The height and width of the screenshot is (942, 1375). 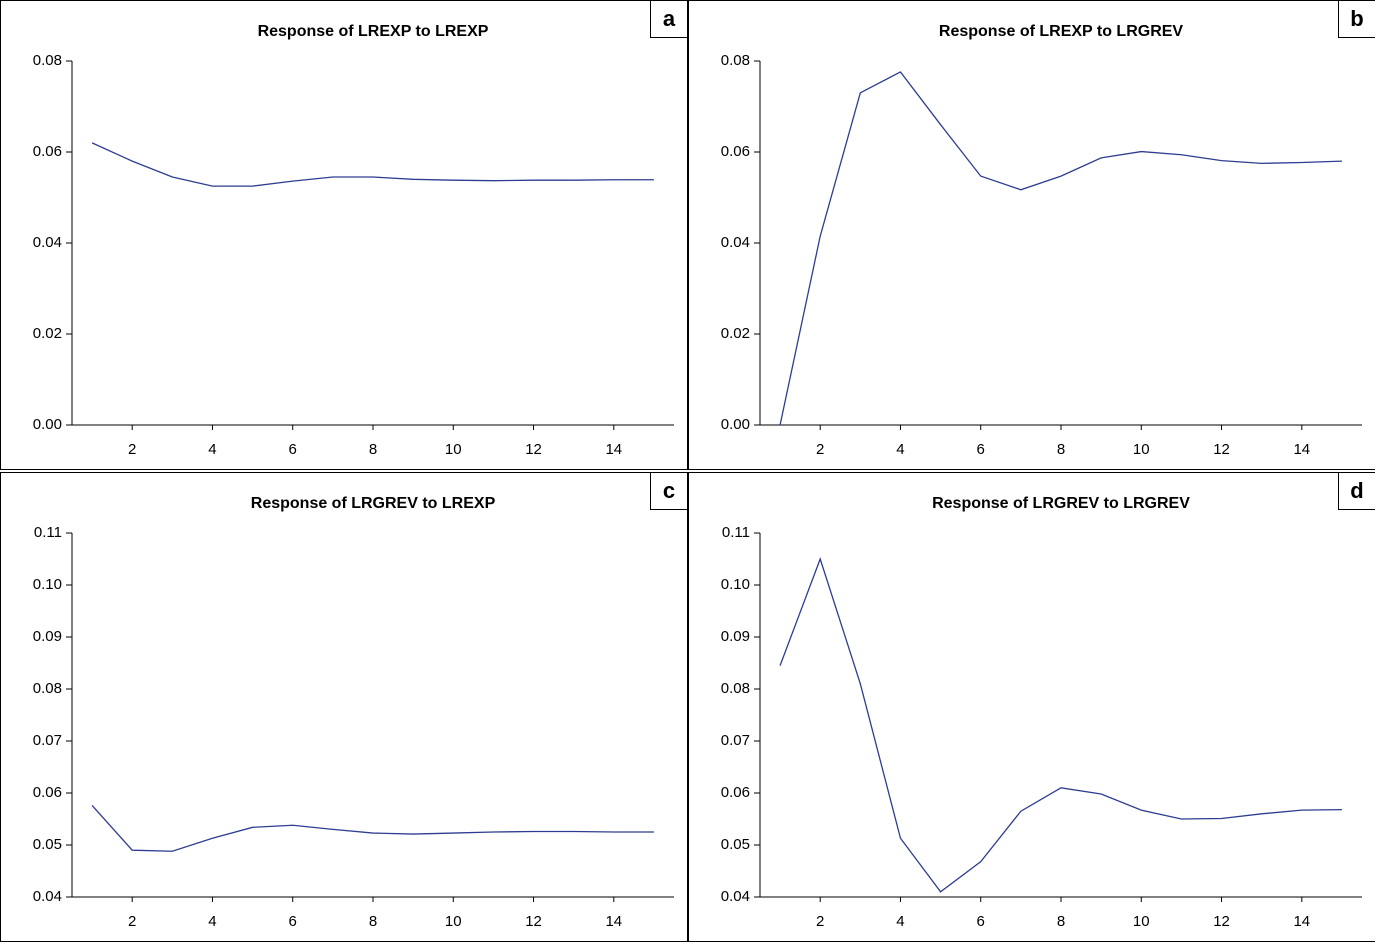 I want to click on panel-label: a, so click(x=669, y=18).